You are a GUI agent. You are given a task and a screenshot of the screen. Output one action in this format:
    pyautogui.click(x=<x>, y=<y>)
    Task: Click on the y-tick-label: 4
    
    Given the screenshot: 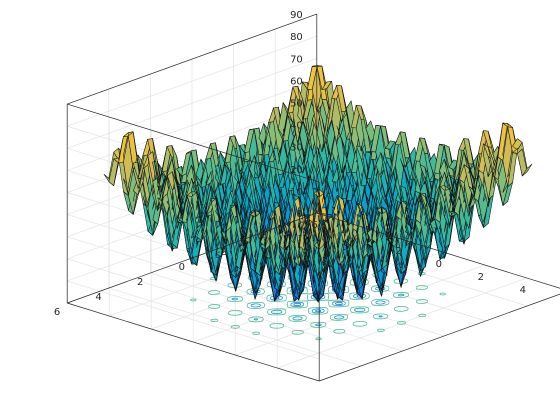 What is the action you would take?
    pyautogui.click(x=98, y=297)
    